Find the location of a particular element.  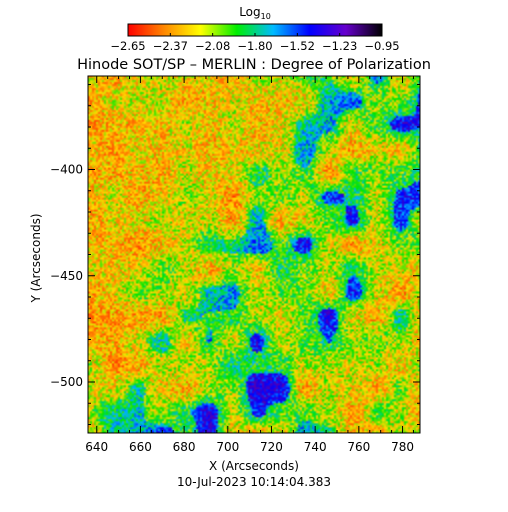

x-axis-label: X (Arcseconds) is located at coordinates (254, 466).